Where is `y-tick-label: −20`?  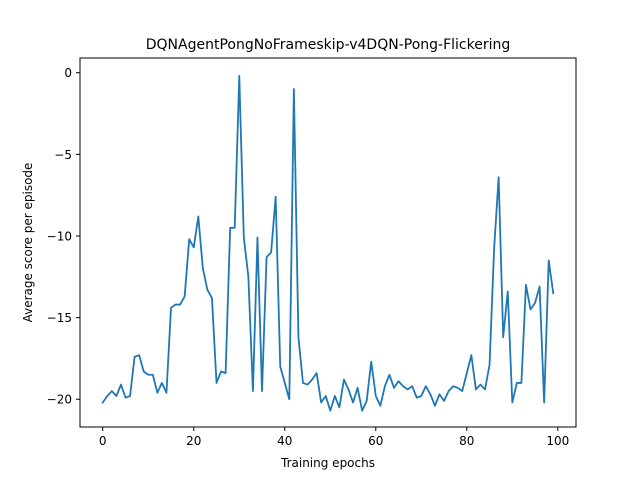
y-tick-label: −20 is located at coordinates (59, 400).